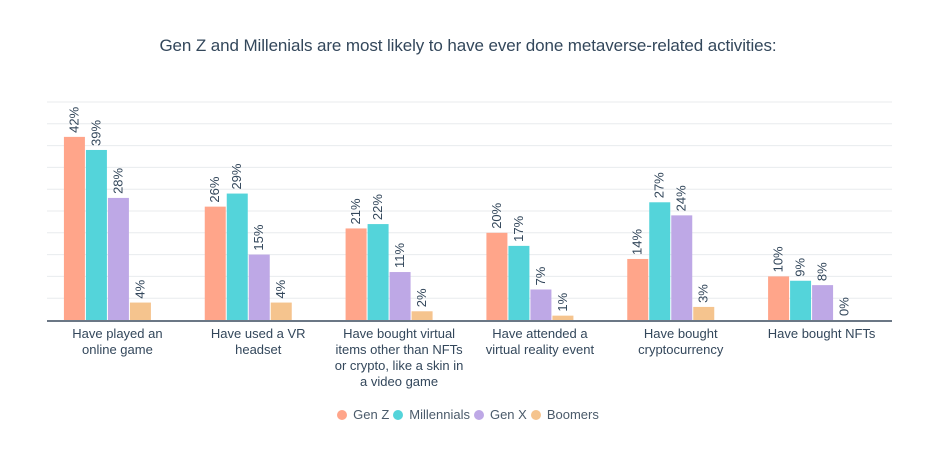 This screenshot has height=471, width=936. I want to click on value-label: 0%, so click(844, 306).